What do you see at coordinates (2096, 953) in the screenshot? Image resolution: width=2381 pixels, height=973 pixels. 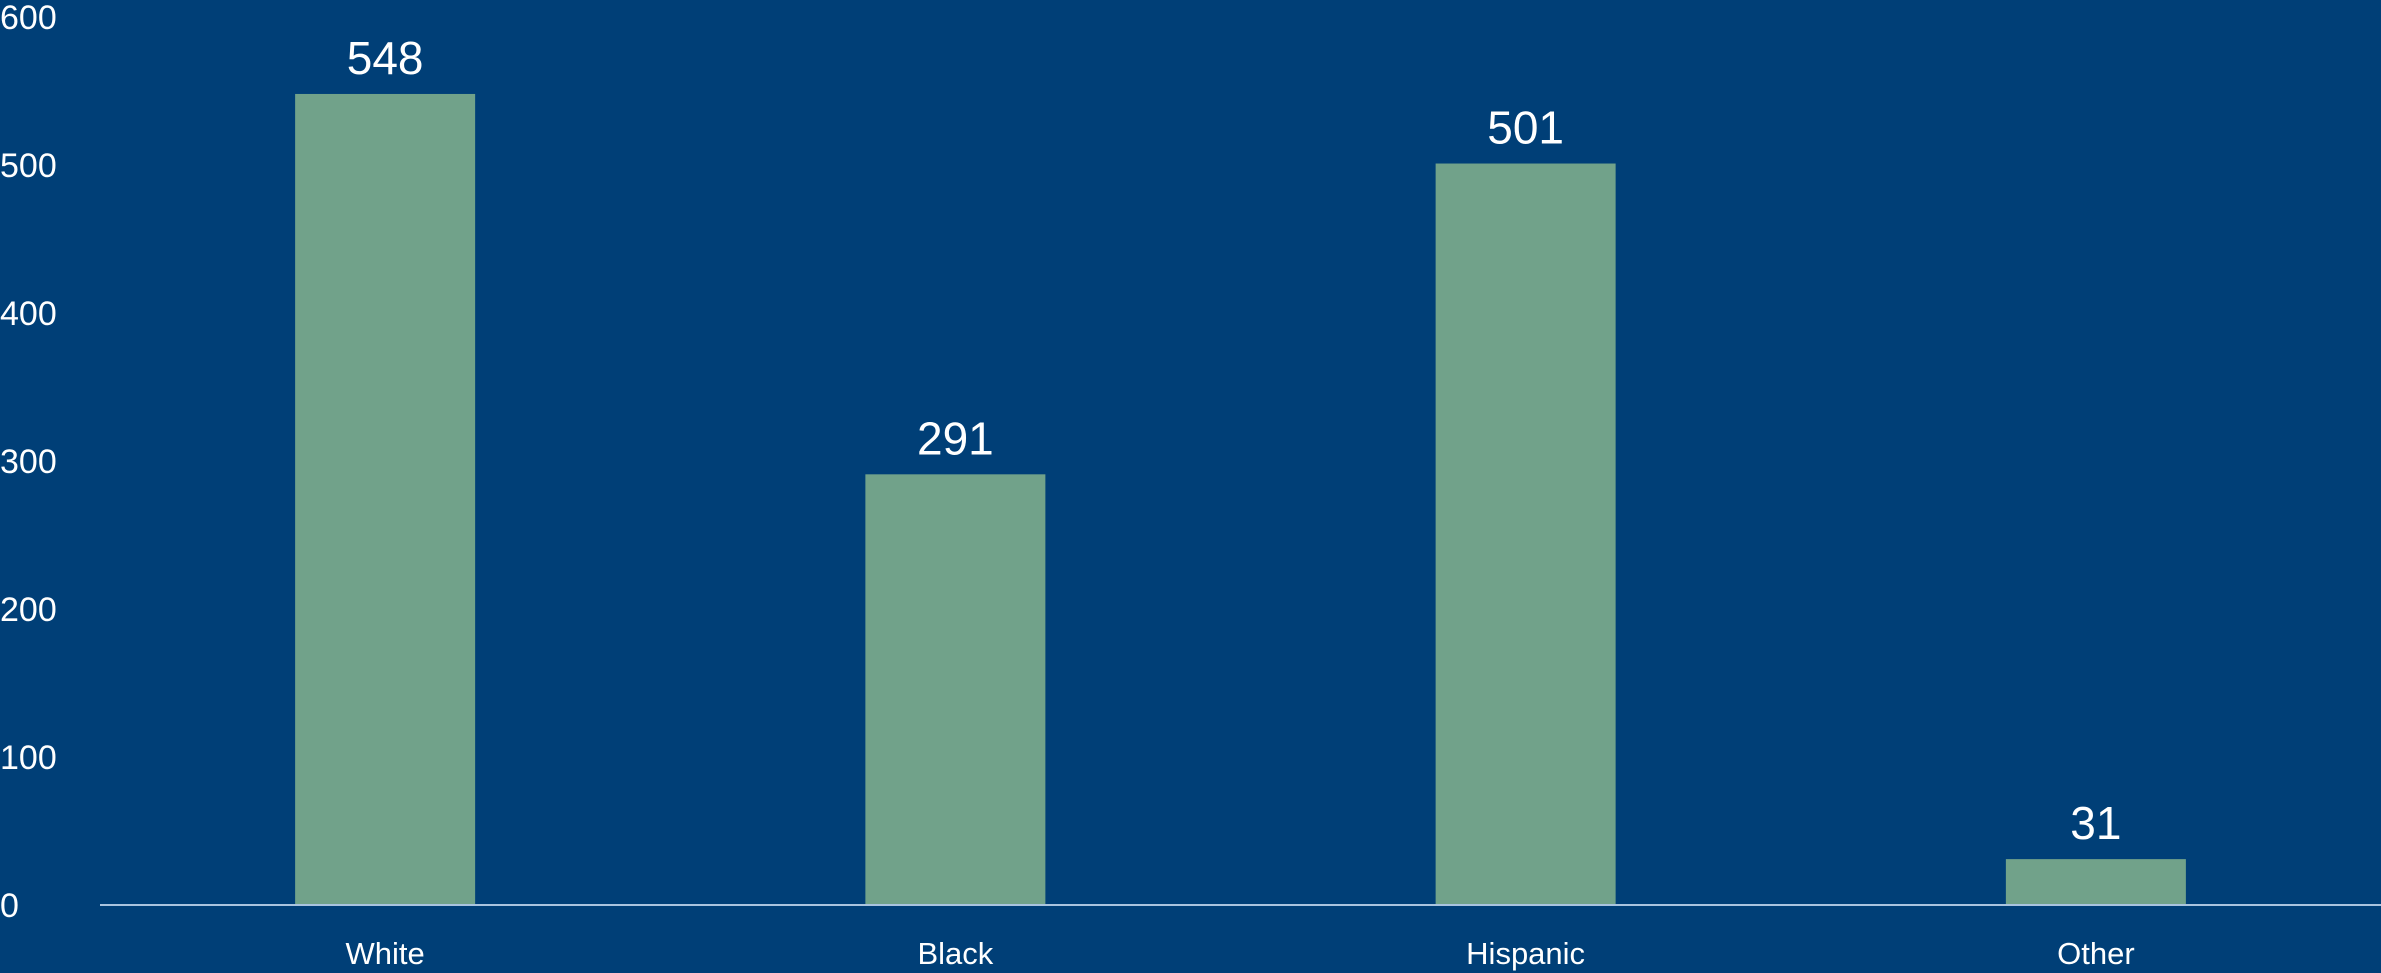 I see `category-label: Other` at bounding box center [2096, 953].